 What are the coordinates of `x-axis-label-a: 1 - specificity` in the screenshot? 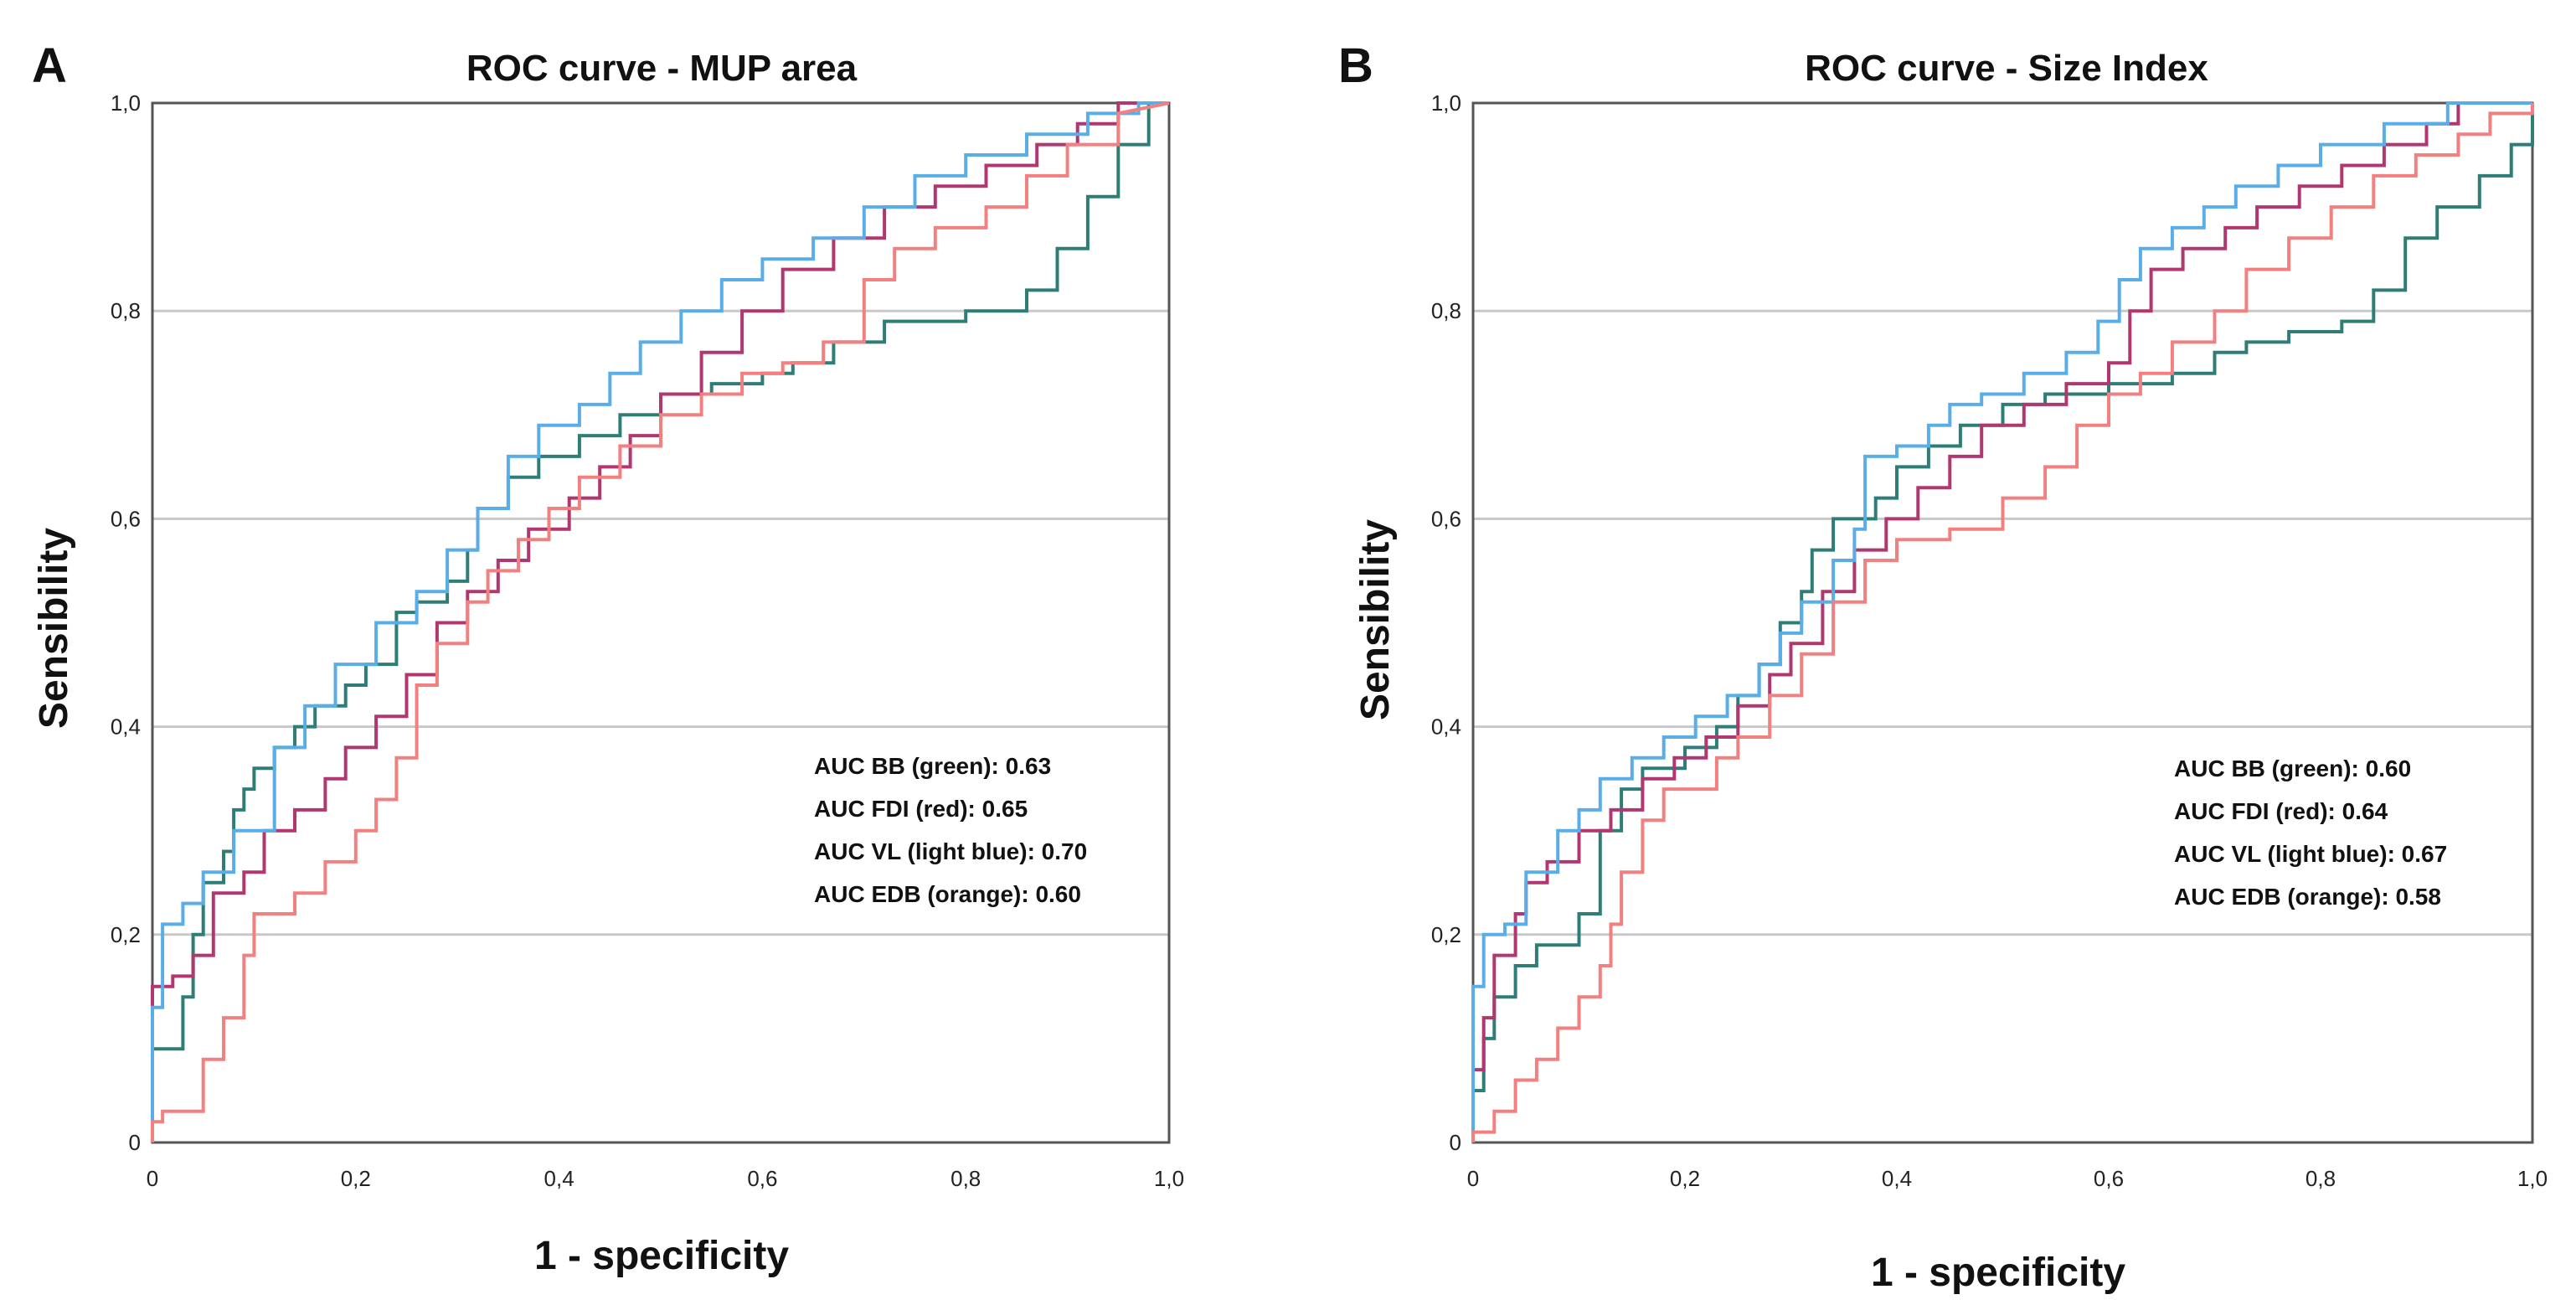 It's located at (661, 1256).